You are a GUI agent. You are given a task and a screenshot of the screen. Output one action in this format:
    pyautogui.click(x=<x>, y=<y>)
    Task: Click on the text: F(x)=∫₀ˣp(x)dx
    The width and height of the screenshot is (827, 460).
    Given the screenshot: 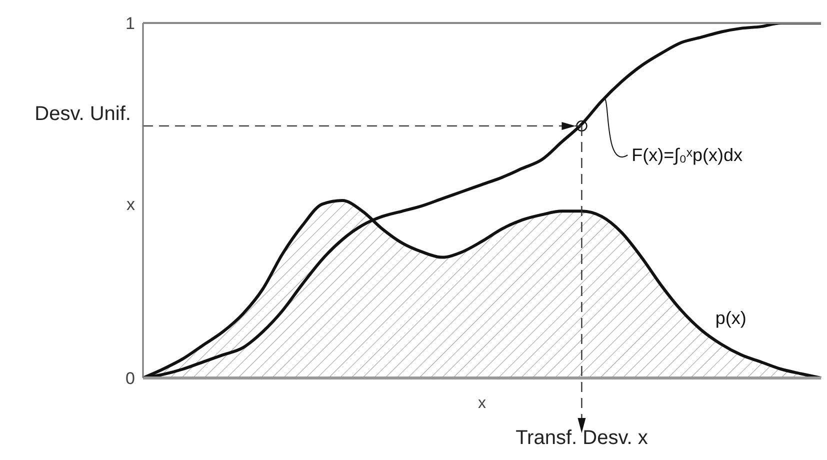 What is the action you would take?
    pyautogui.click(x=687, y=155)
    